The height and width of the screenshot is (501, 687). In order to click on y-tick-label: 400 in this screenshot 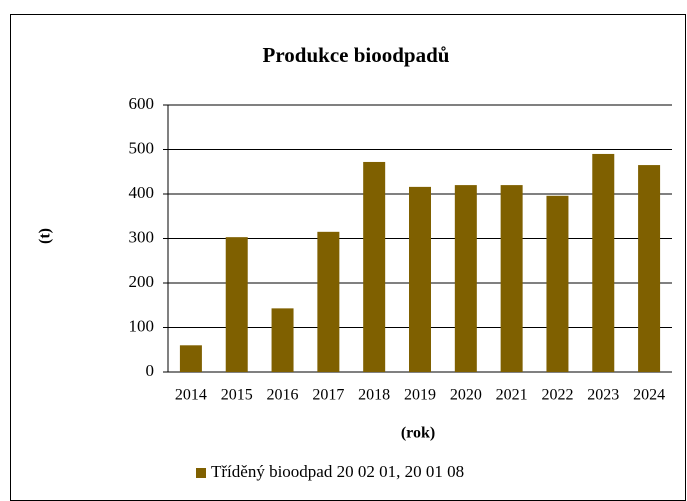, I will do `click(142, 192)`.